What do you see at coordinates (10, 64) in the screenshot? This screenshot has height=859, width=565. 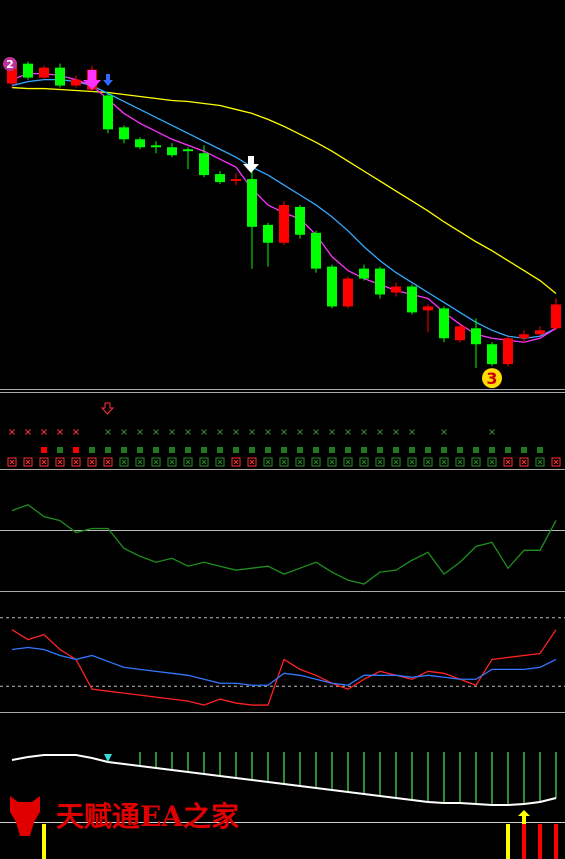 I see `marker-label: 2` at bounding box center [10, 64].